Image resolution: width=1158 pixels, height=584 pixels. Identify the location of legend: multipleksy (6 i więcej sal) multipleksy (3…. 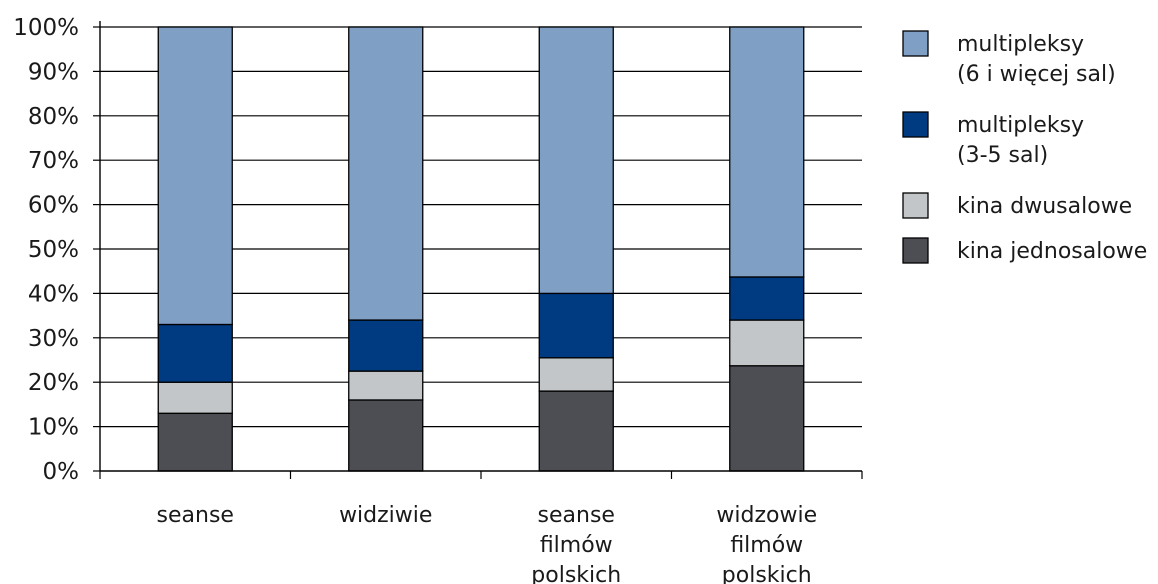
(1024, 147).